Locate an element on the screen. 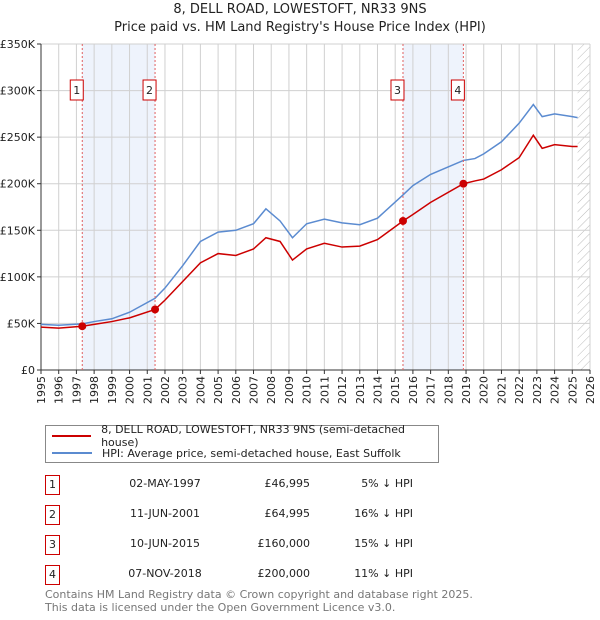  transaction-number: 1 is located at coordinates (52, 485).